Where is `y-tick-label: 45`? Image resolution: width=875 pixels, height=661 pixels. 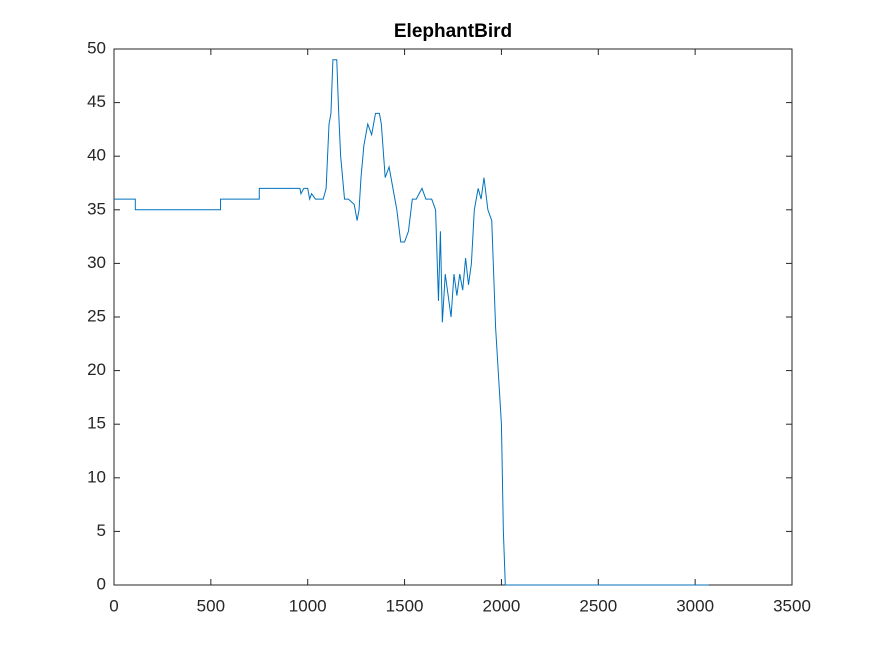
y-tick-label: 45 is located at coordinates (96, 101).